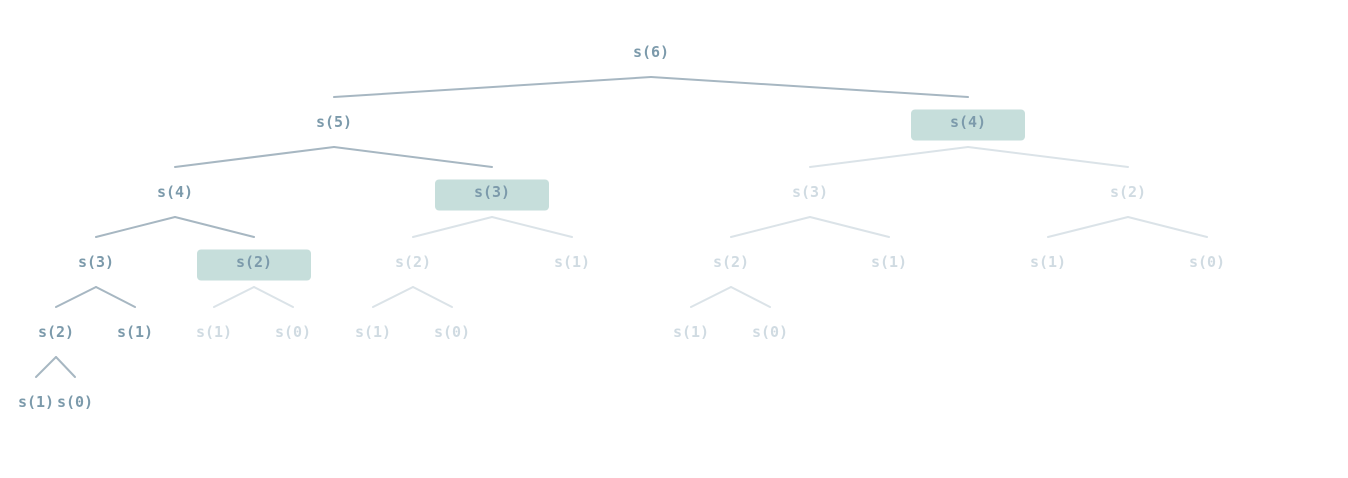  I want to click on tree-node-label: s(6), so click(651, 52).